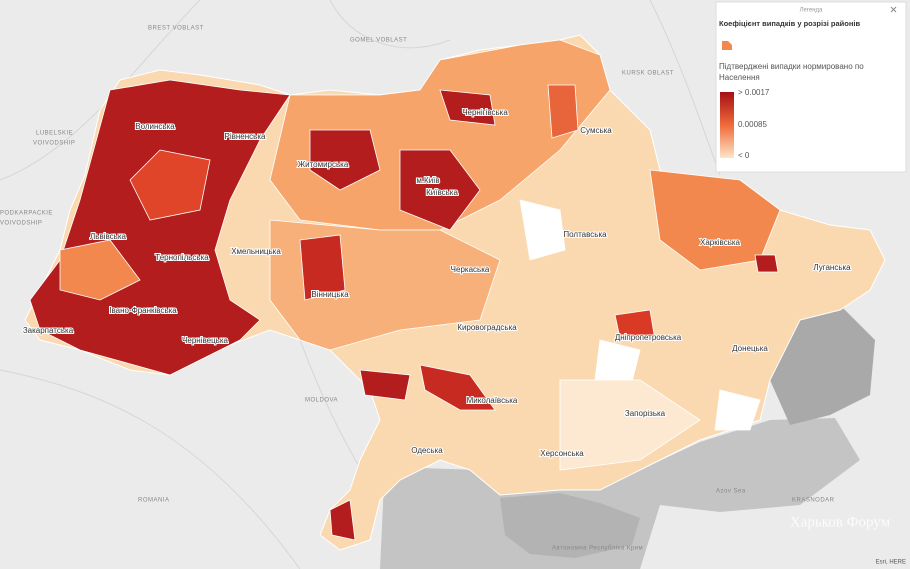  Describe the element at coordinates (562, 453) in the screenshot. I see `region-label: Херсонська` at that location.